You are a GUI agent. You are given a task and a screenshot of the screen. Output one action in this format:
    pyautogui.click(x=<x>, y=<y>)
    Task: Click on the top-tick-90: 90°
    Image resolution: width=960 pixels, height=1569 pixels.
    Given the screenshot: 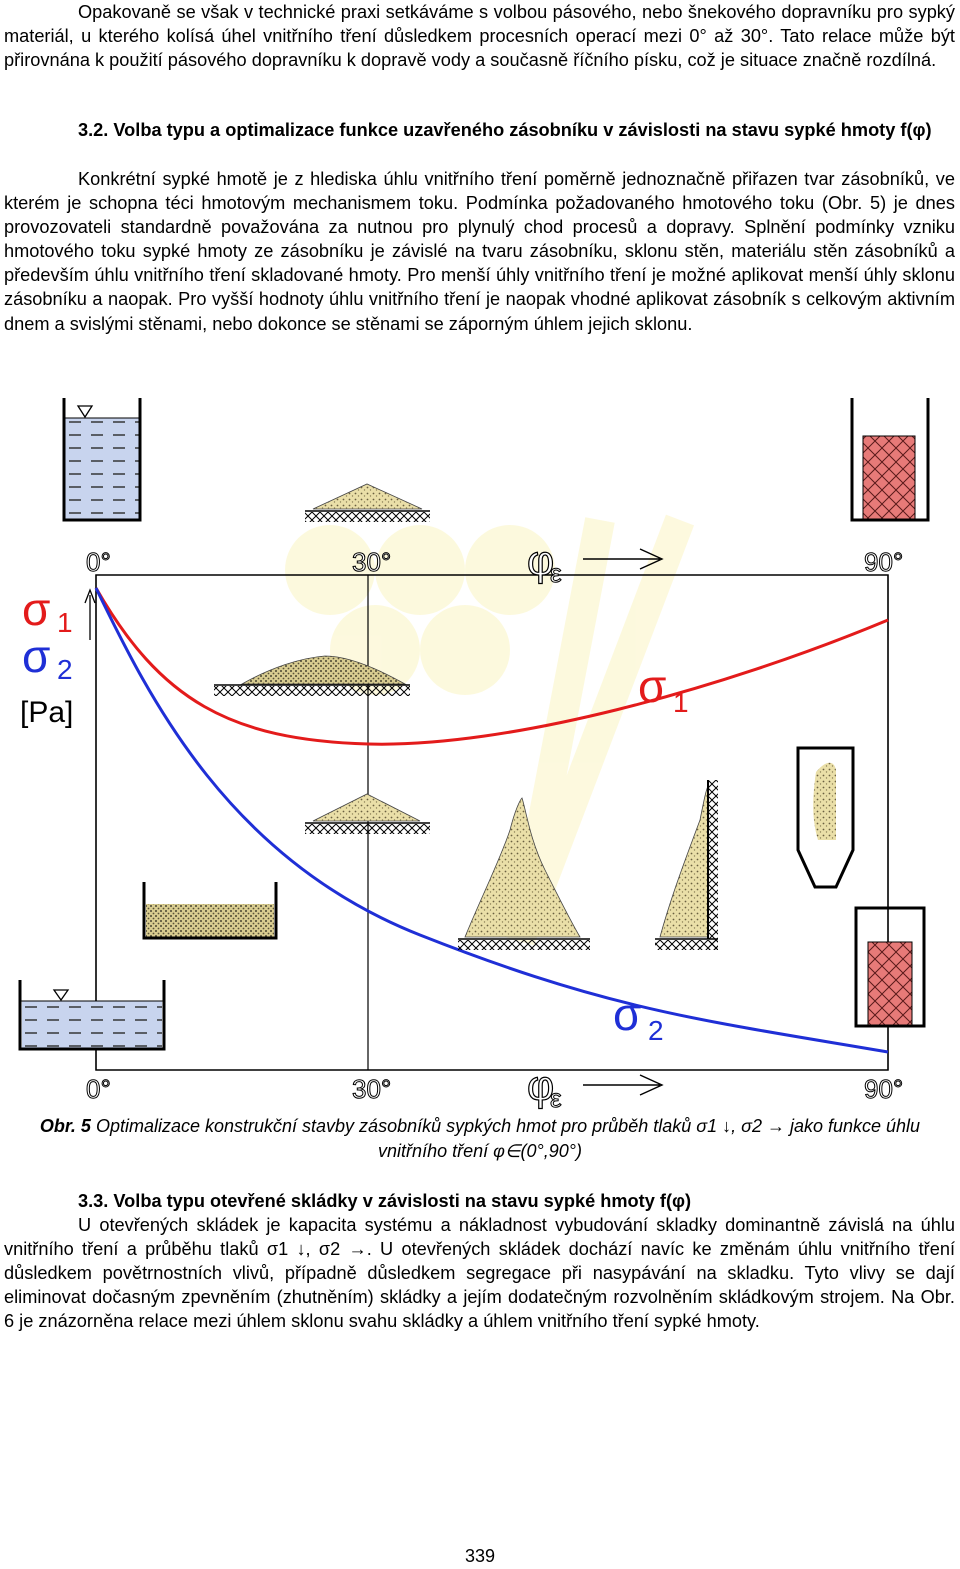 What is the action you would take?
    pyautogui.click(x=883, y=562)
    